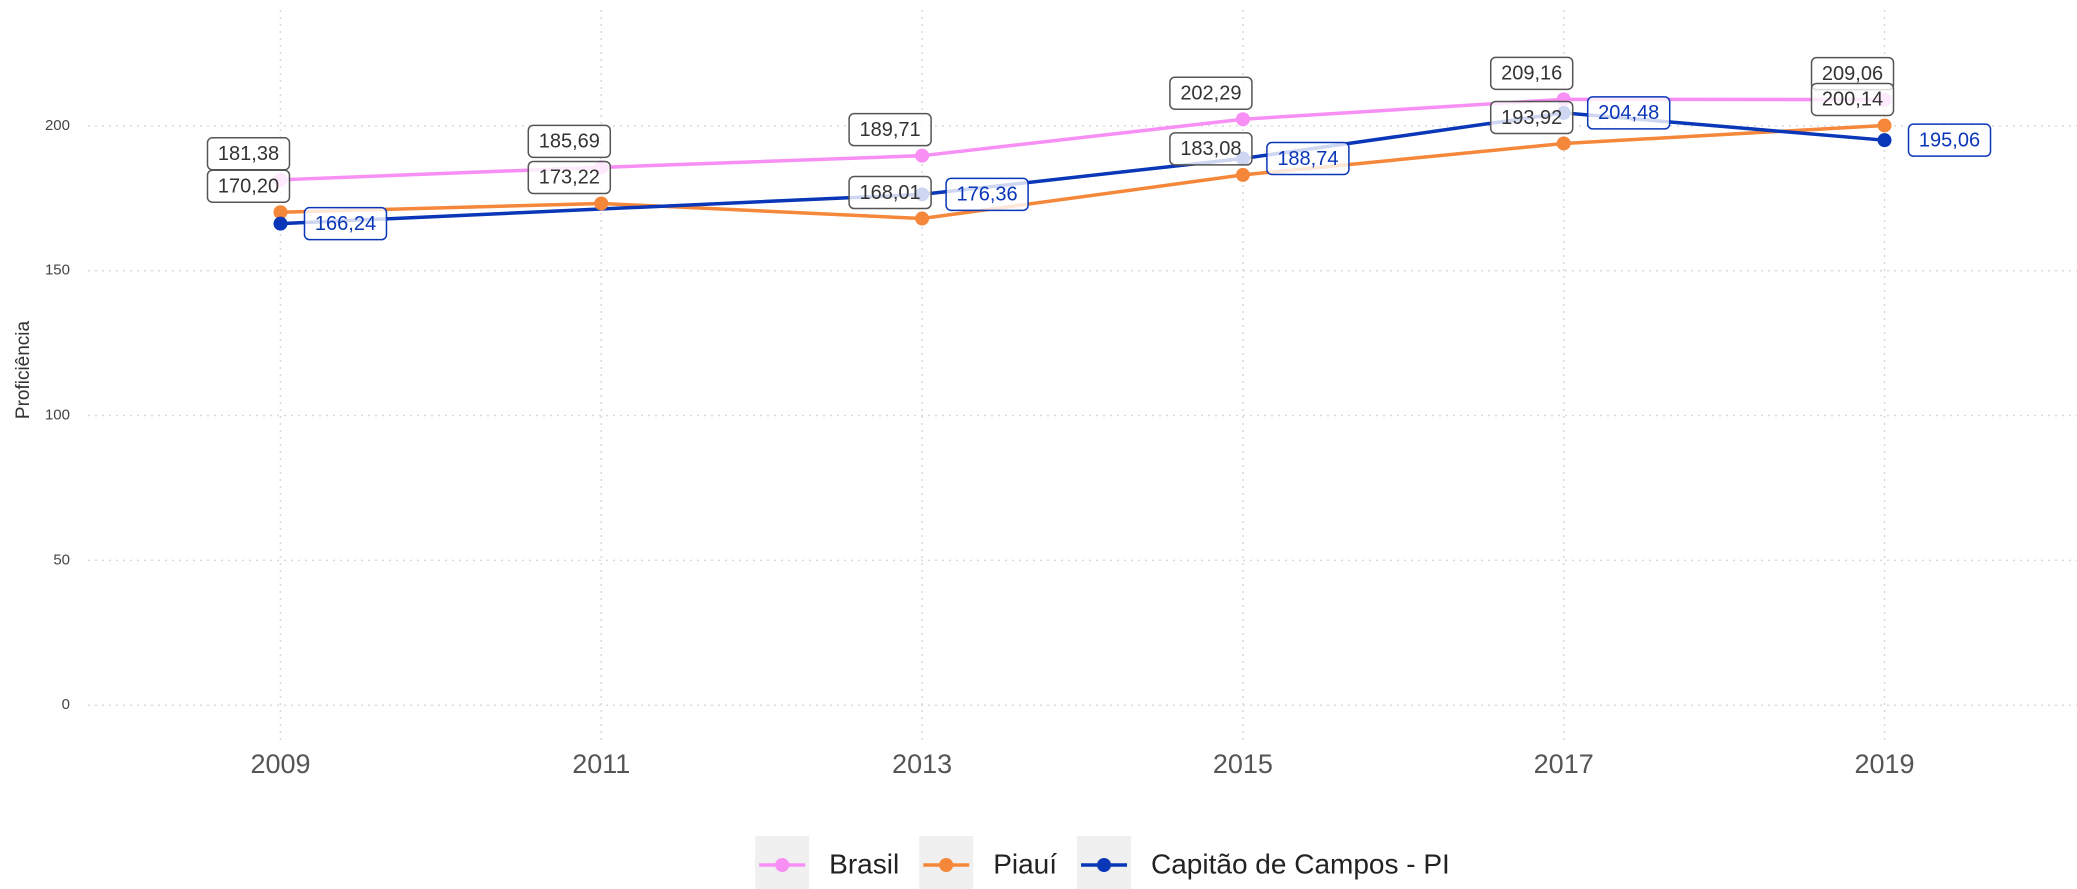 This screenshot has height=889, width=2077. I want to click on value-label: 173,22, so click(569, 177).